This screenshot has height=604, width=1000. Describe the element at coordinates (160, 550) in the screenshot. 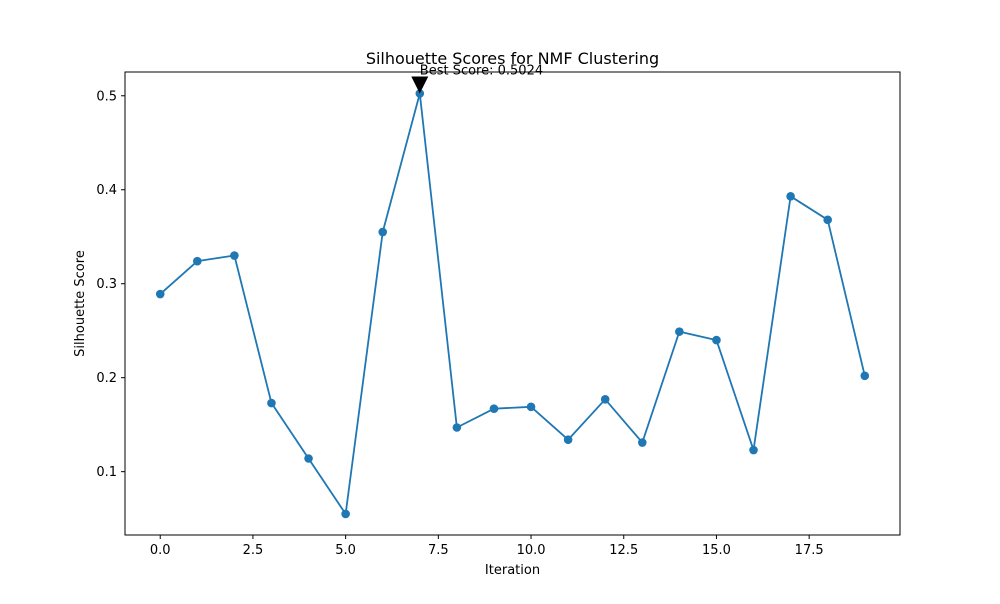

I see `x-tick-label: 0.0` at that location.